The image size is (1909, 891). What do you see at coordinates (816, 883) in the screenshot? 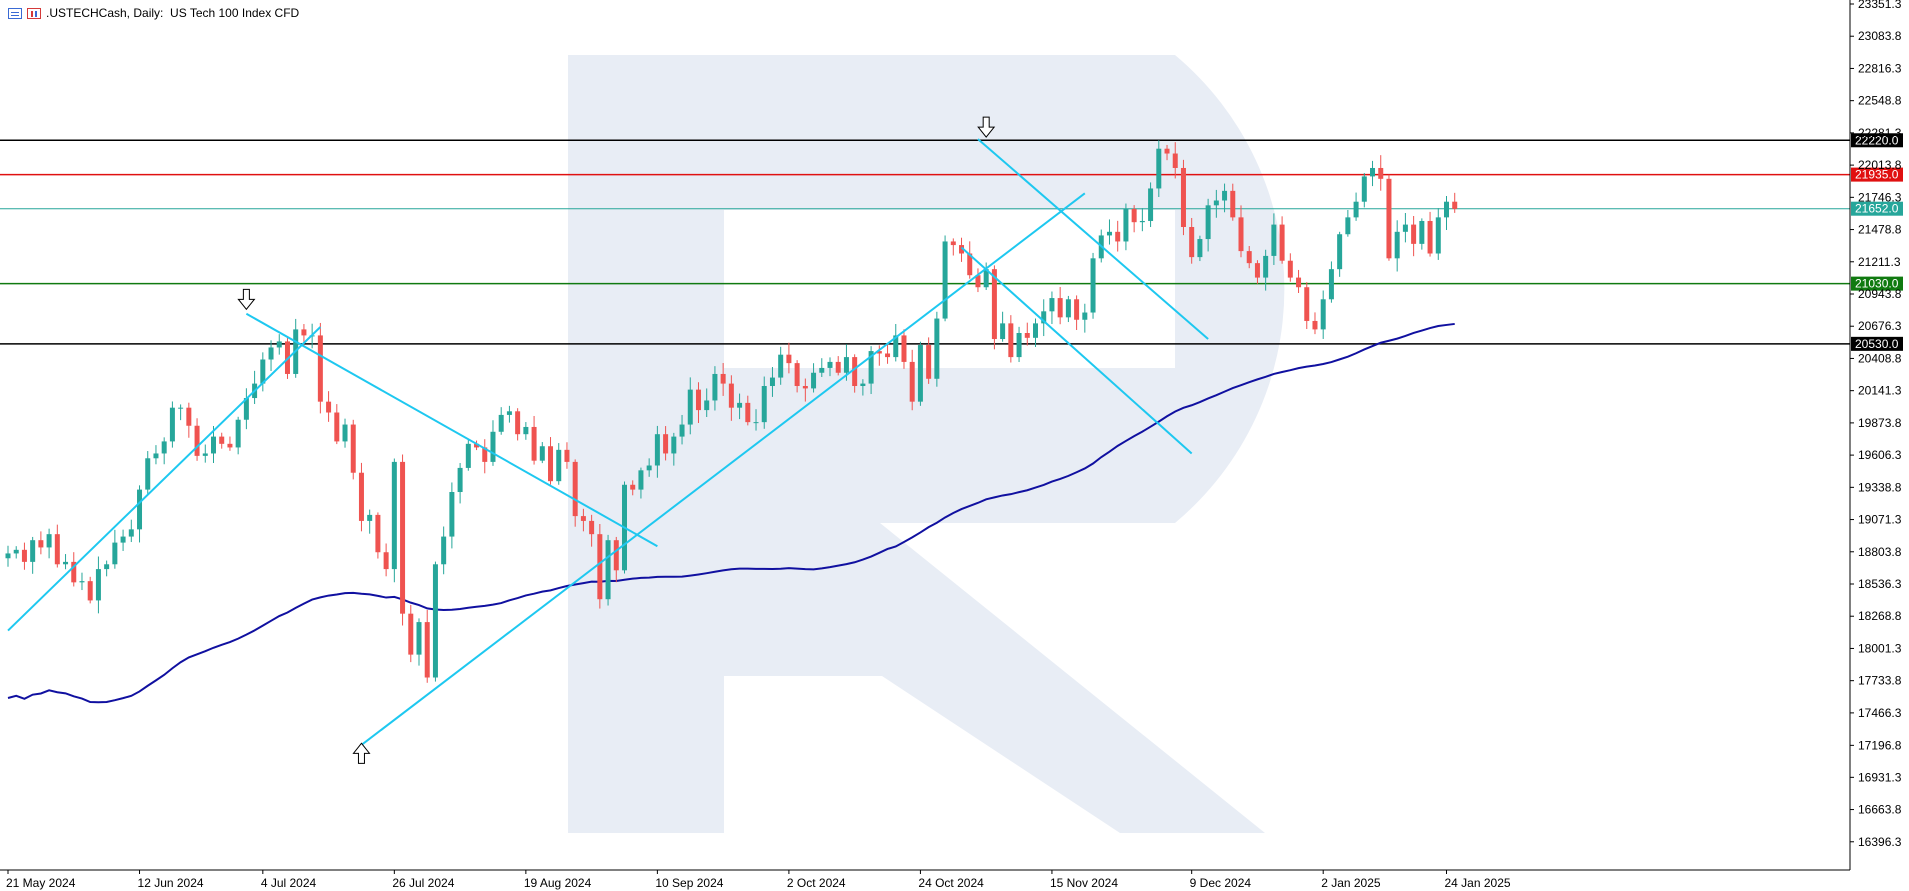
I see `x-tick-label: 2 Oct 2024` at bounding box center [816, 883].